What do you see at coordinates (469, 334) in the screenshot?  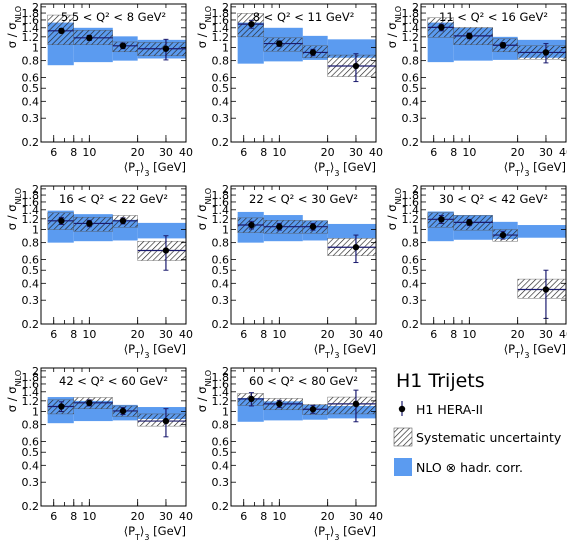 I see `x-tick-label: 10` at bounding box center [469, 334].